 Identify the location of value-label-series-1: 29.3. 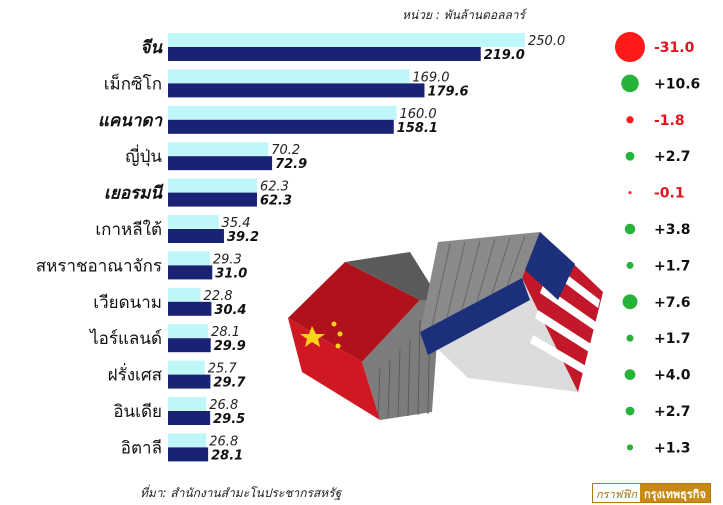
(227, 259).